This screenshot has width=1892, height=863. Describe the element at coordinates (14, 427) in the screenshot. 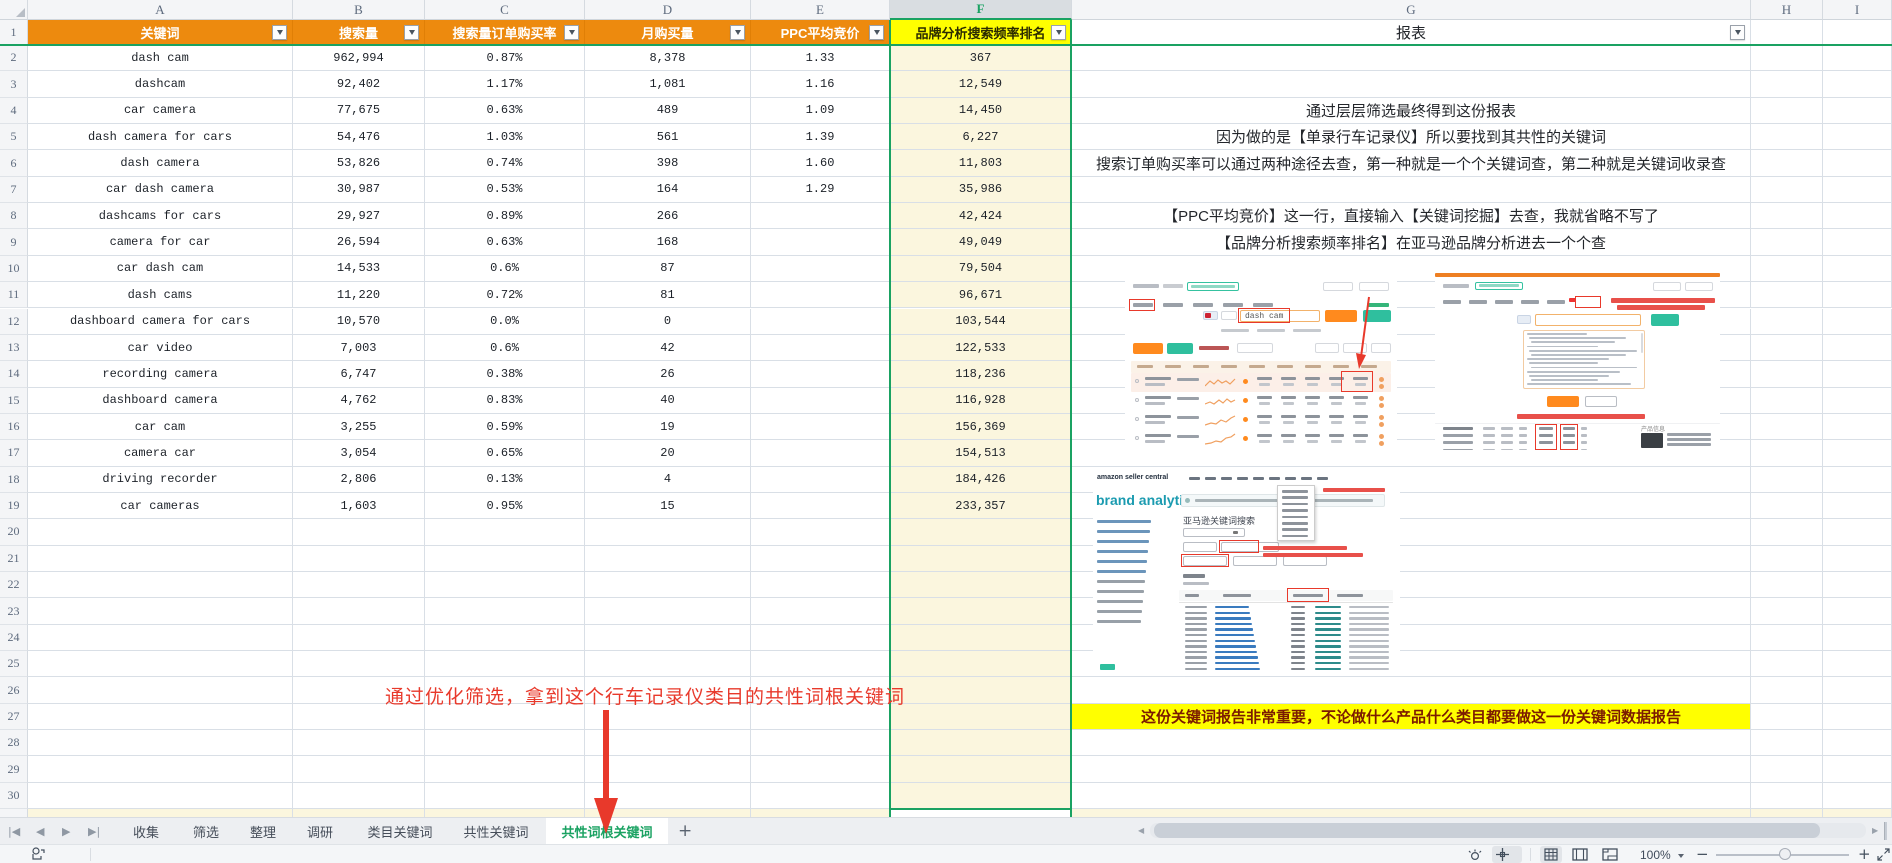

I see `row-header-16: 16` at that location.